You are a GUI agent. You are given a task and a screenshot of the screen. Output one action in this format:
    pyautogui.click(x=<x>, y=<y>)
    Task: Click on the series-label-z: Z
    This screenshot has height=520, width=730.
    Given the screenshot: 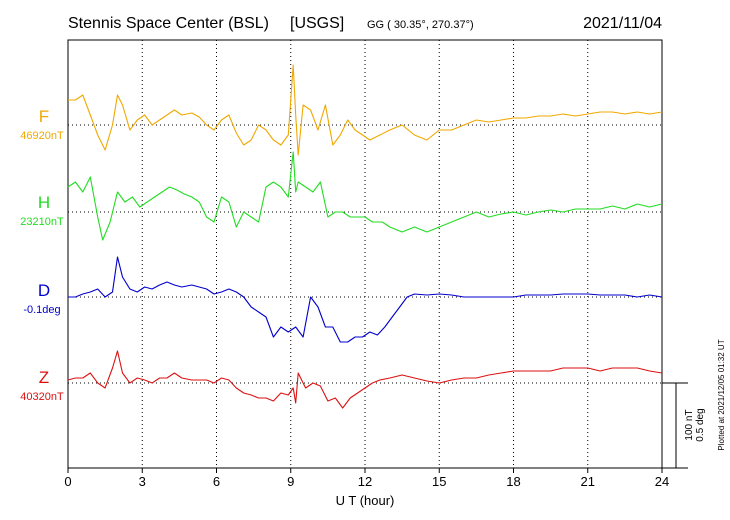 What is the action you would take?
    pyautogui.click(x=44, y=377)
    